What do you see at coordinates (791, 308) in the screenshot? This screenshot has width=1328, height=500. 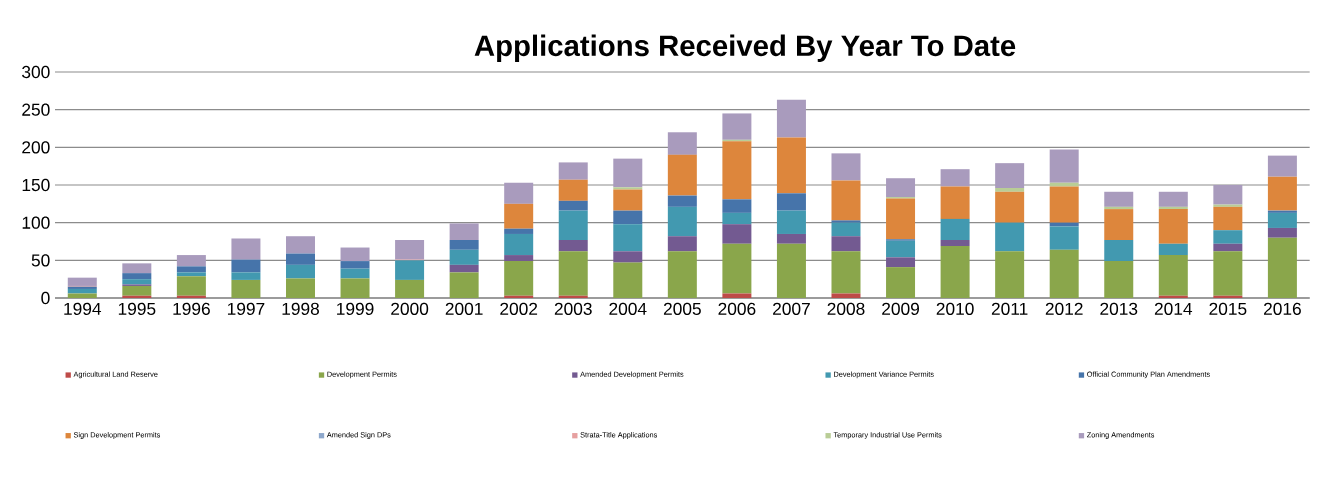 I see `x-tick-label: 2007` at bounding box center [791, 308].